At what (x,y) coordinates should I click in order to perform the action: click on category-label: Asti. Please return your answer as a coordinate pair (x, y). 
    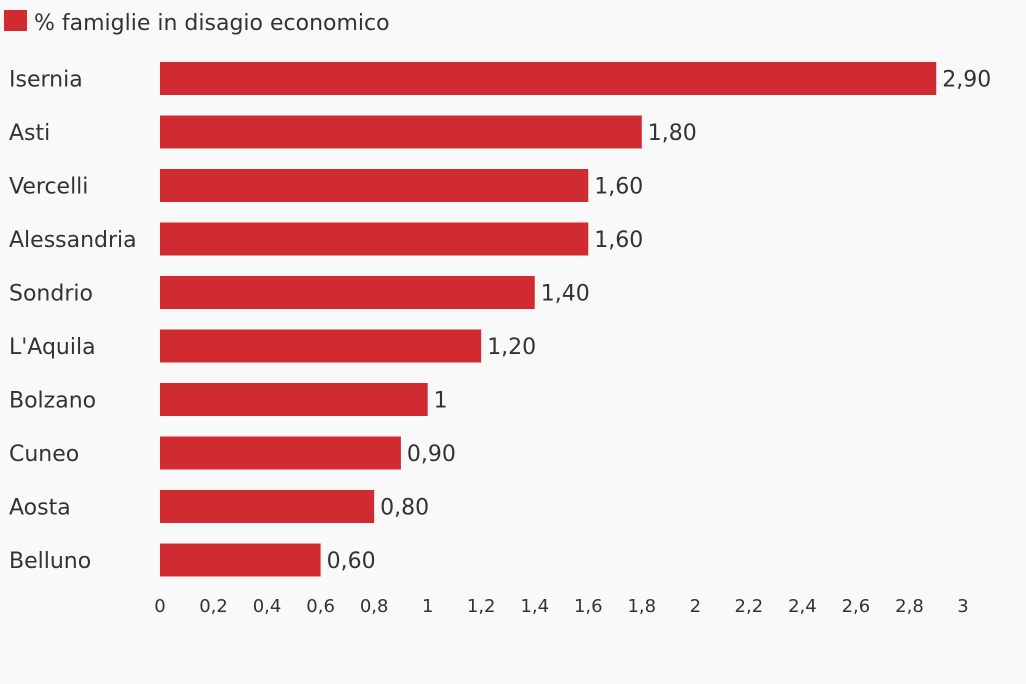
    Looking at the image, I should click on (29, 133).